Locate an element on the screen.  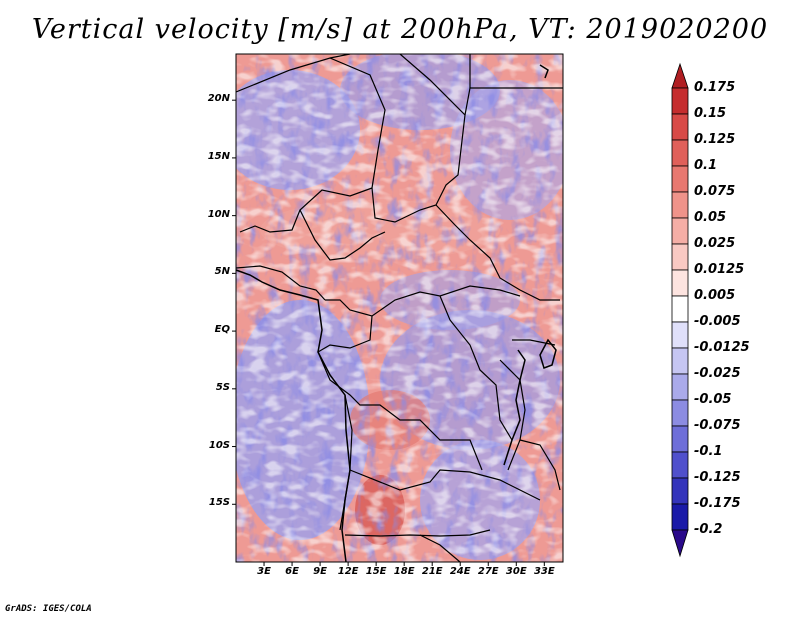
colorbar-label: -0.05 is located at coordinates (713, 399).